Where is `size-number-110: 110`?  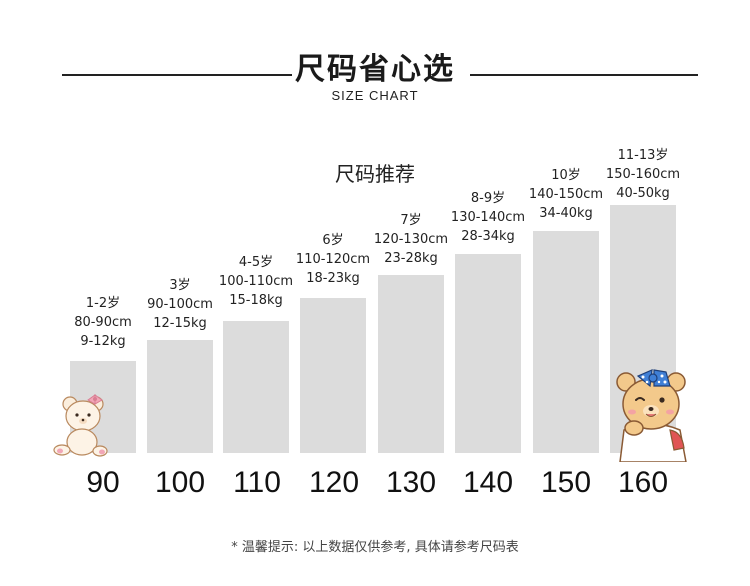
size-number-110: 110 is located at coordinates (257, 482).